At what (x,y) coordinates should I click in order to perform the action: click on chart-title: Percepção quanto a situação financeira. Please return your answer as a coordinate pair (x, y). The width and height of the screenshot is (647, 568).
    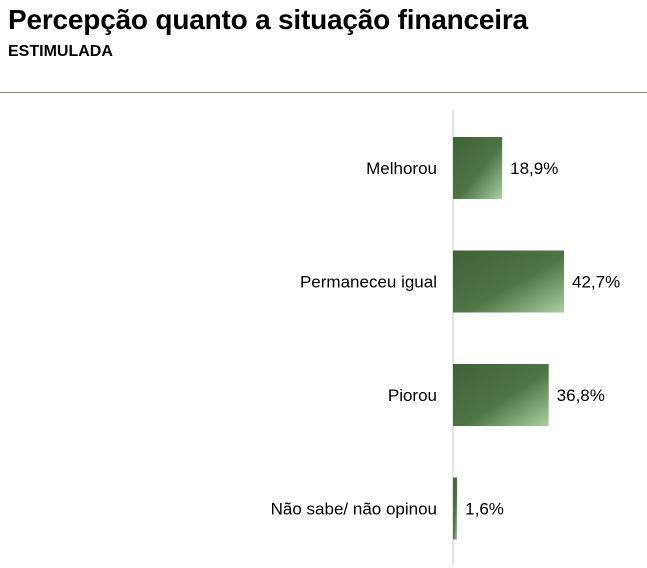
    Looking at the image, I should click on (268, 19).